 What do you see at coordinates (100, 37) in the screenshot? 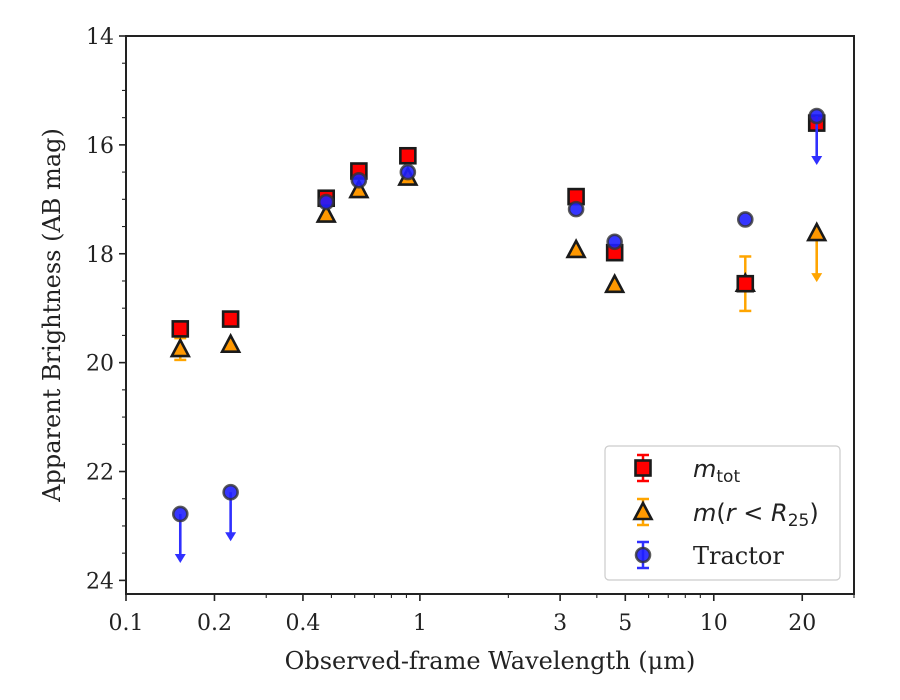
I see `y-tick-label: 14` at bounding box center [100, 37].